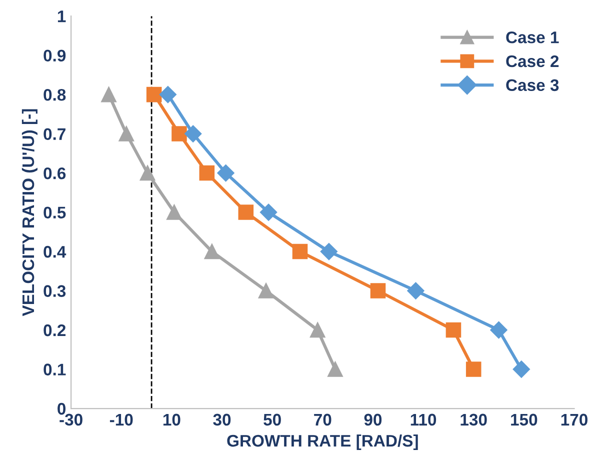  What do you see at coordinates (55, 291) in the screenshot?
I see `y-tick-label: 0.3` at bounding box center [55, 291].